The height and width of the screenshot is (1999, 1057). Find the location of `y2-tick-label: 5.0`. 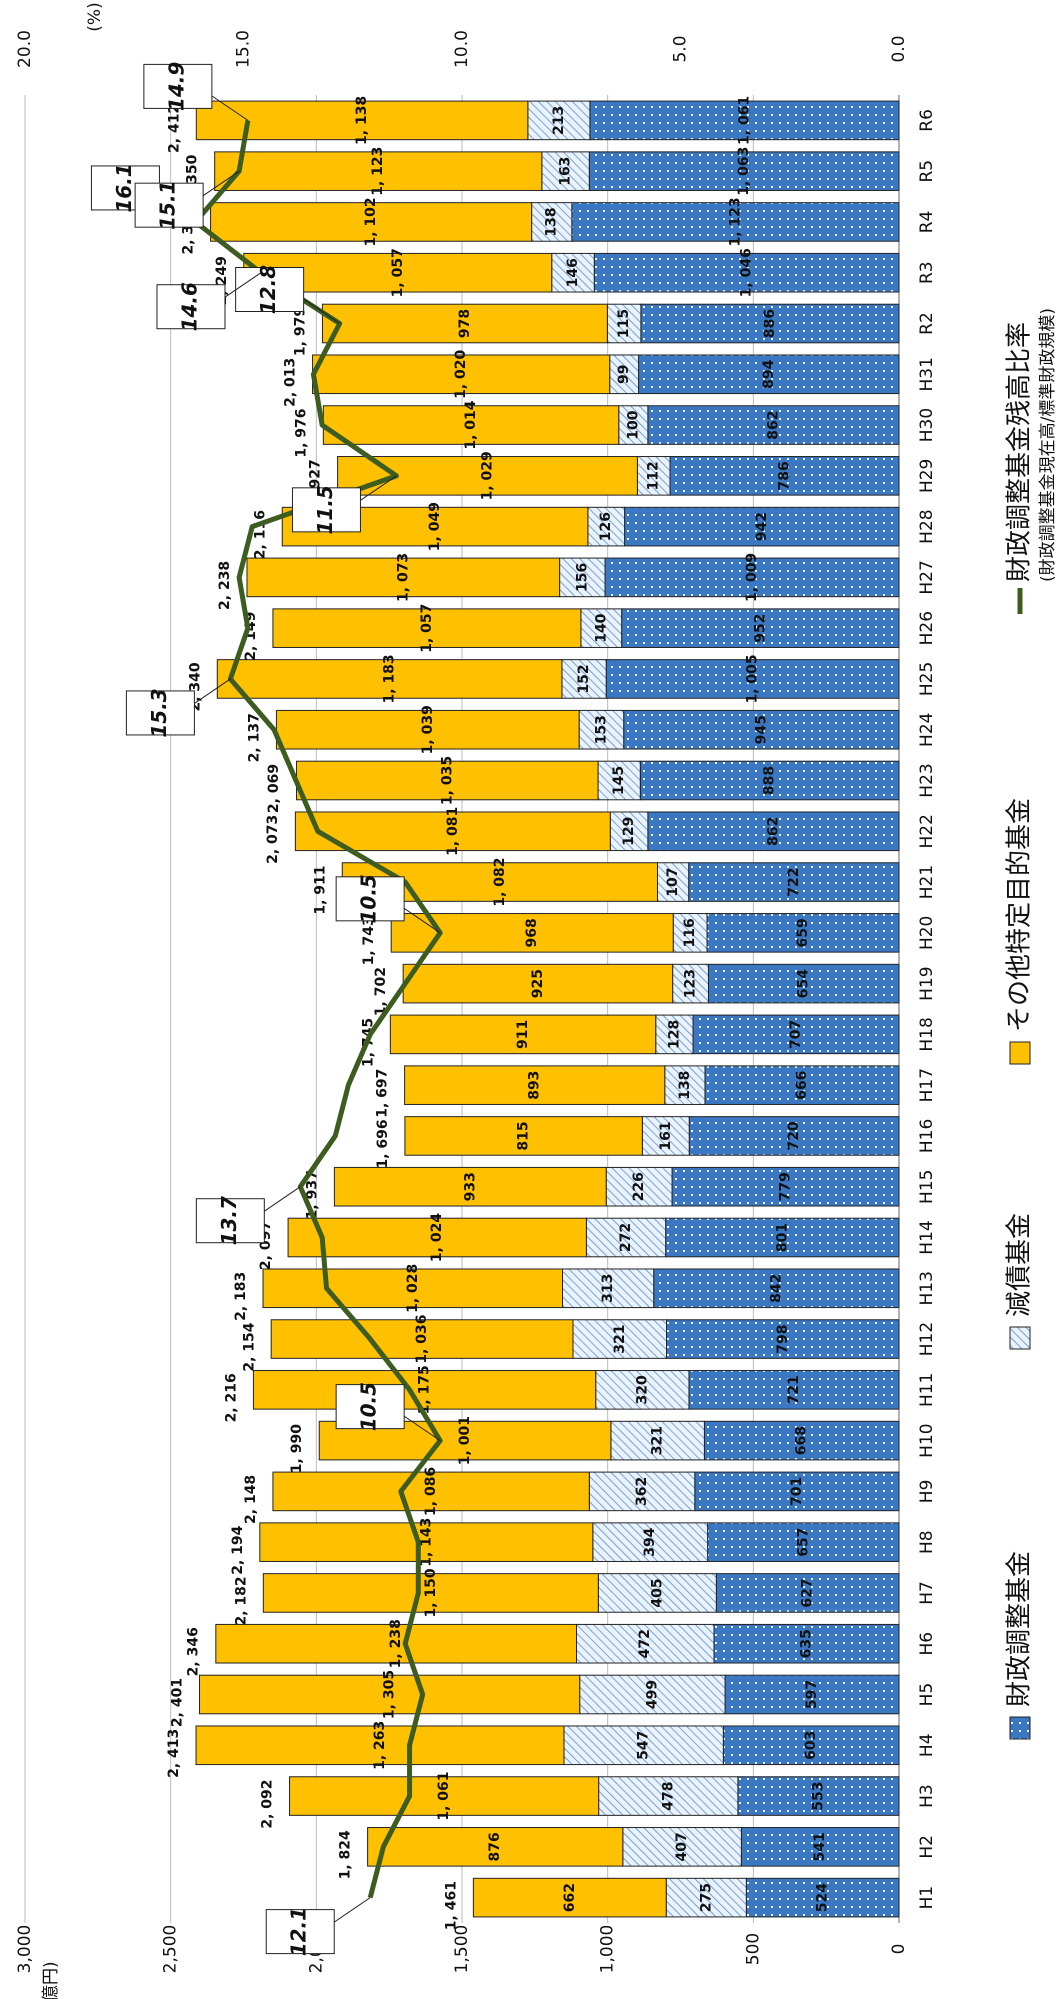

y2-tick-label: 5.0 is located at coordinates (681, 48).